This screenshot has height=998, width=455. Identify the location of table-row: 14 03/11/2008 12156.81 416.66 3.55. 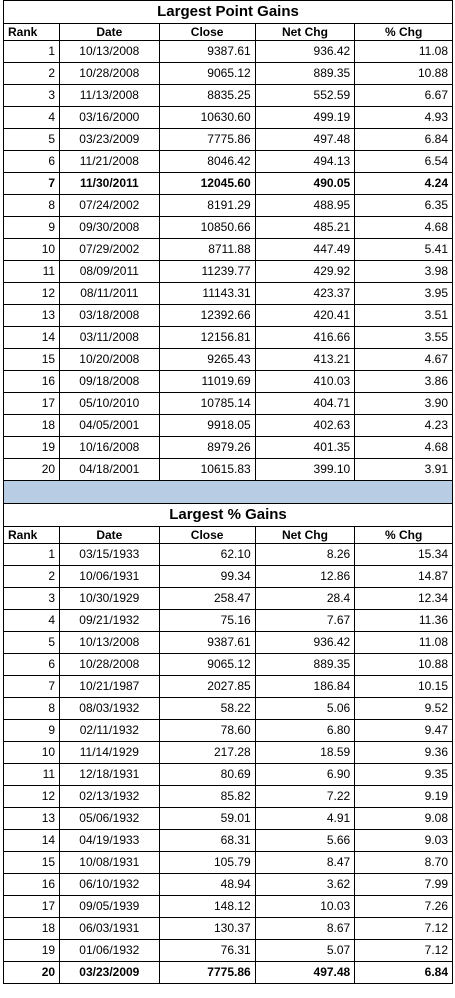
(228, 337).